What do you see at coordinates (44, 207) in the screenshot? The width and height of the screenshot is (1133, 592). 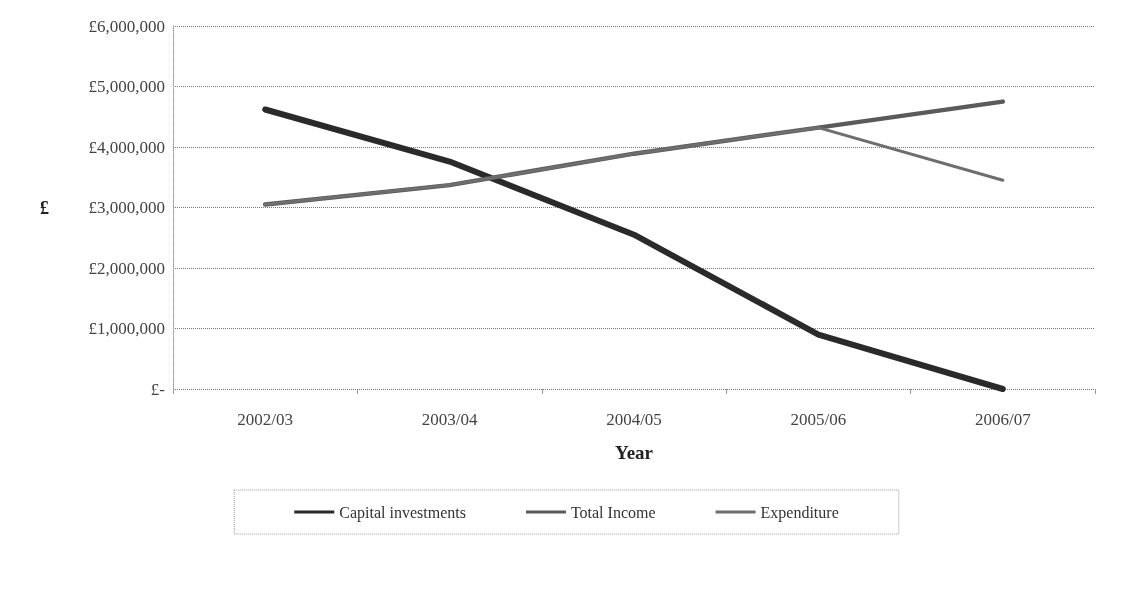 I see `y-axis-title: £` at bounding box center [44, 207].